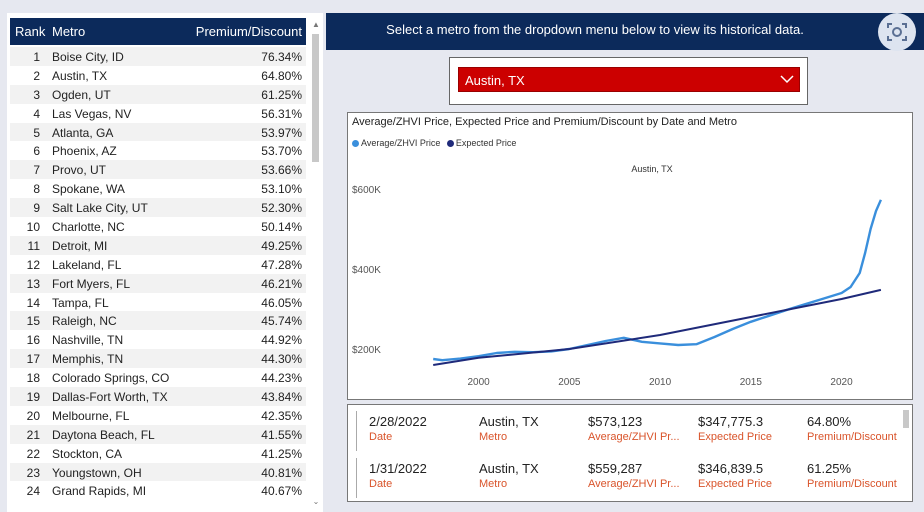 The height and width of the screenshot is (512, 924). Describe the element at coordinates (33, 359) in the screenshot. I see `rank-cell: 17` at that location.